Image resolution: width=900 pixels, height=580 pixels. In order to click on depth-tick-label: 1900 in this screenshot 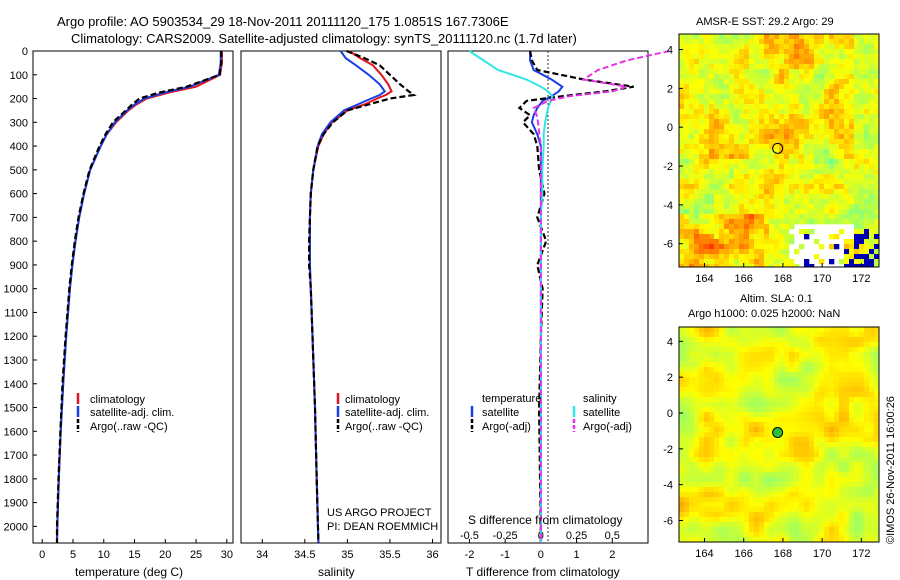, I will do `click(16, 504)`.